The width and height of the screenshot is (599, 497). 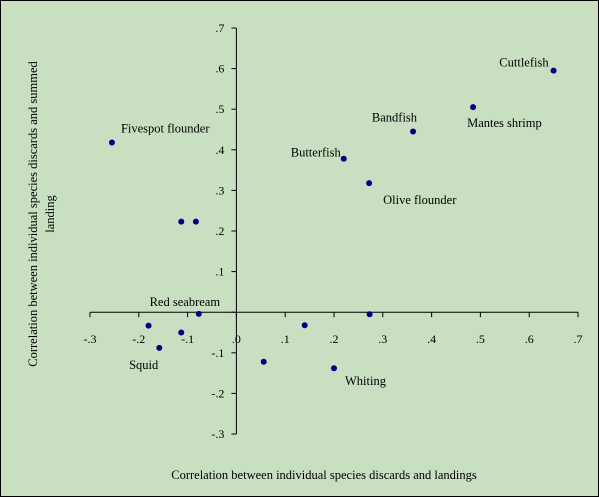 I want to click on x-tick-label: -.3, so click(x=90, y=339).